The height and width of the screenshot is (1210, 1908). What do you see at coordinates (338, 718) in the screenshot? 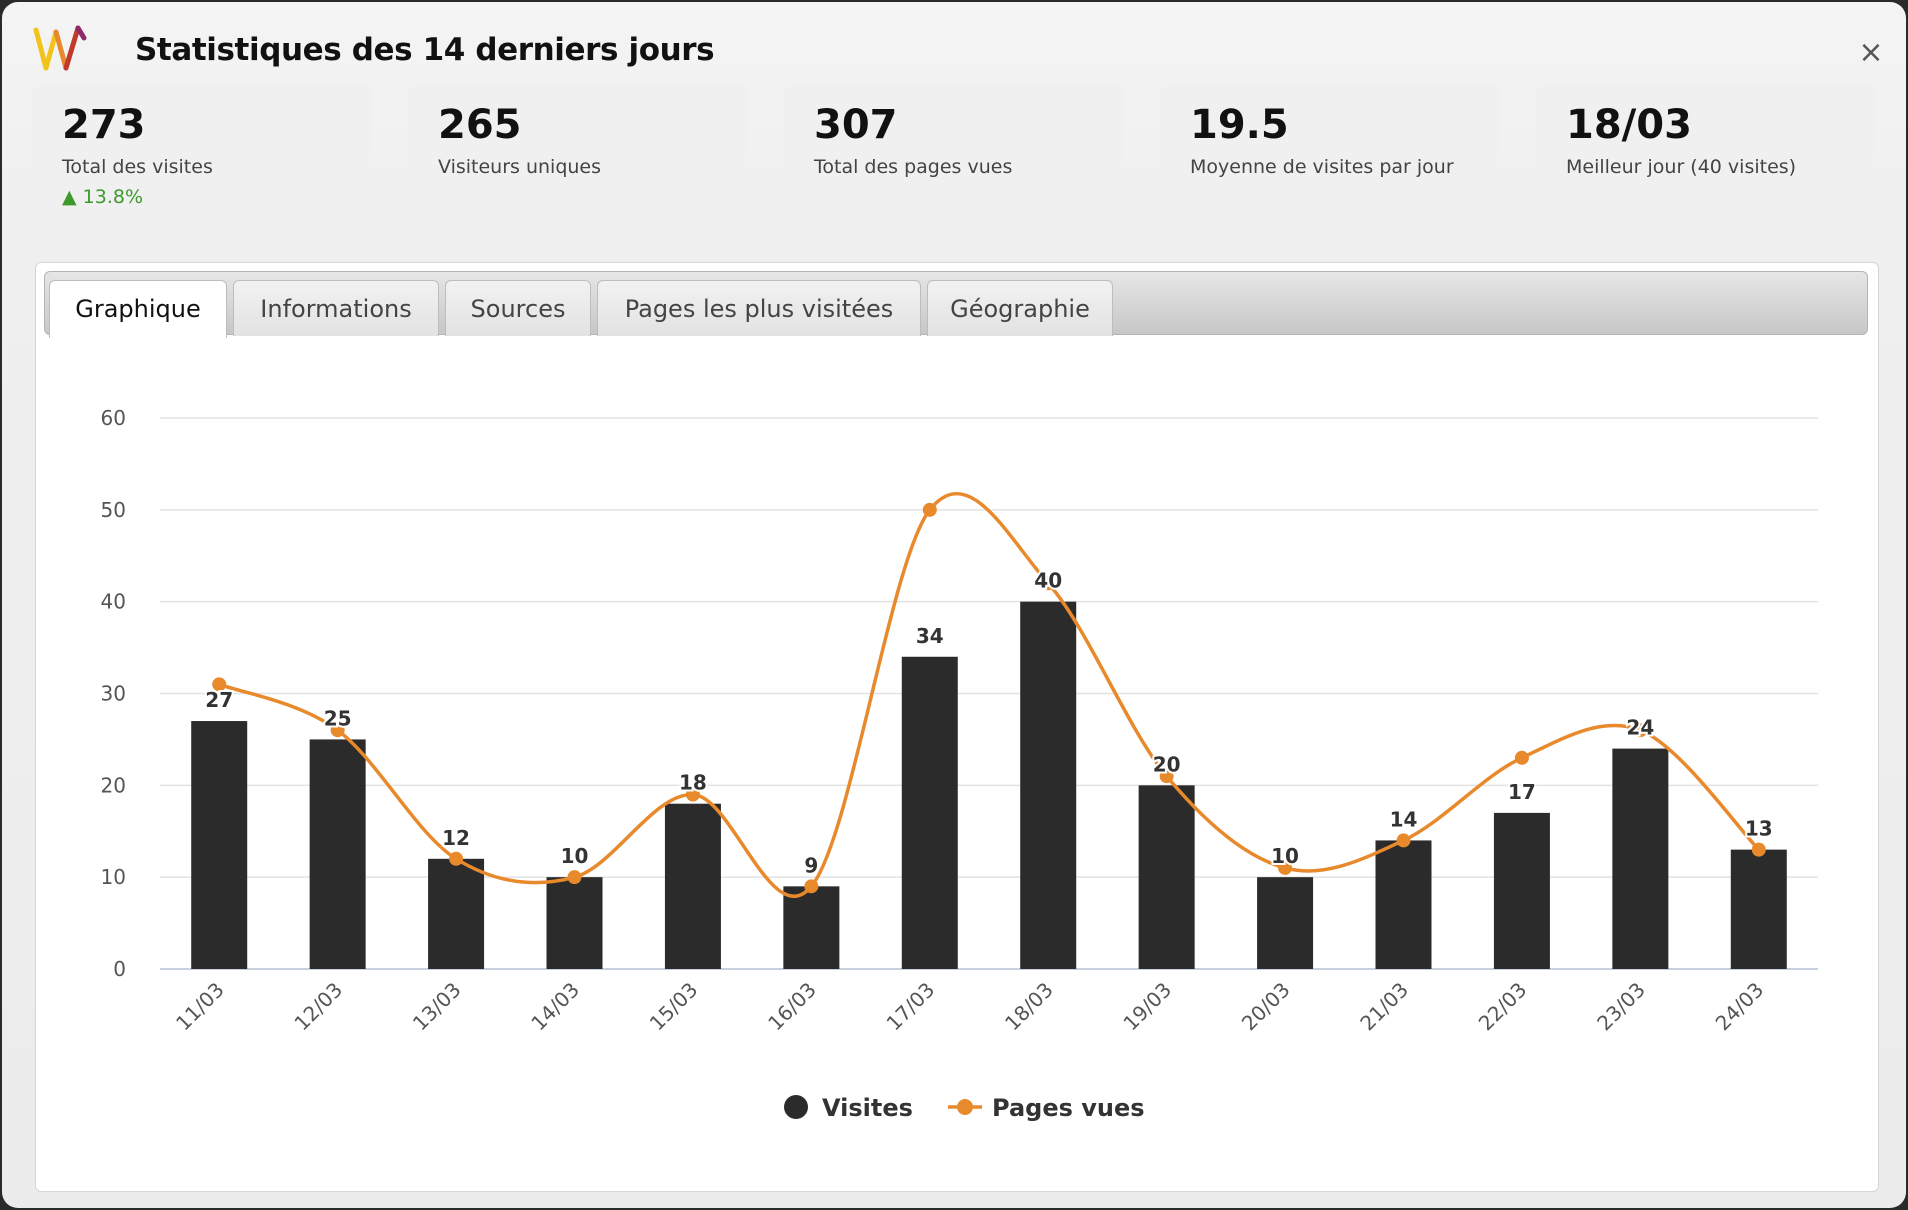
I see `data-label: 25` at bounding box center [338, 718].